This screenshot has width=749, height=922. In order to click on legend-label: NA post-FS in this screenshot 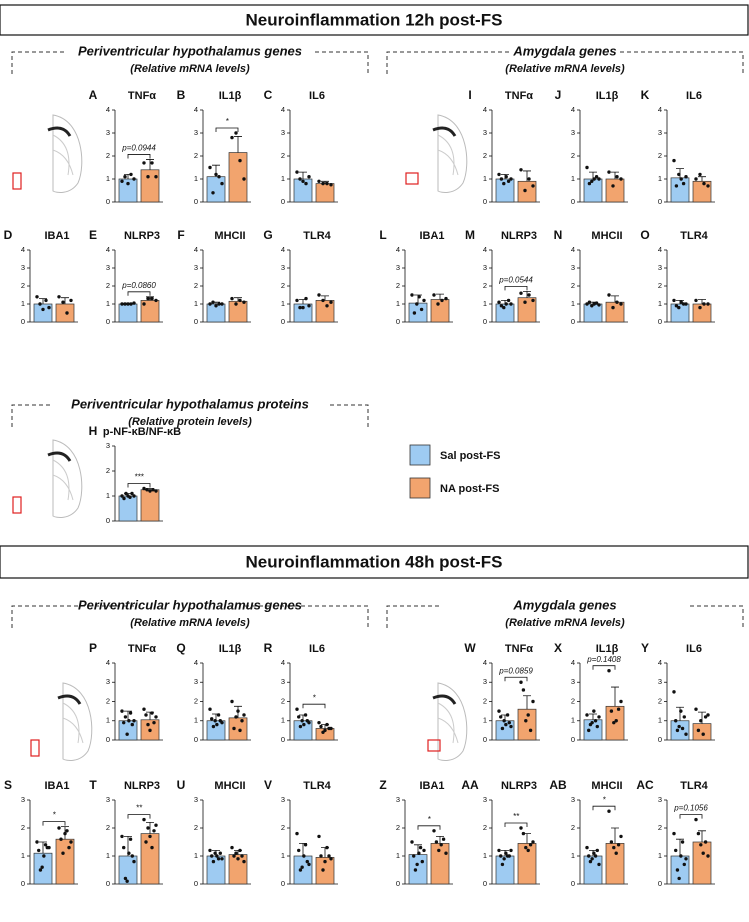, I will do `click(469, 489)`.